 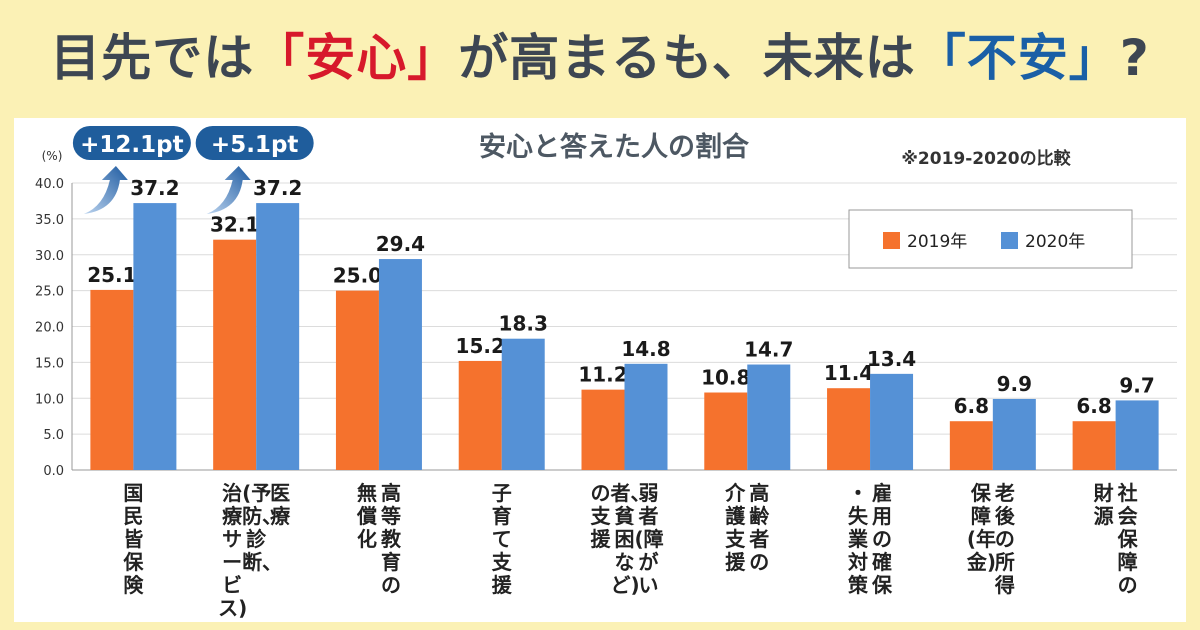 I want to click on legend-label: 2020年, so click(x=1055, y=242).